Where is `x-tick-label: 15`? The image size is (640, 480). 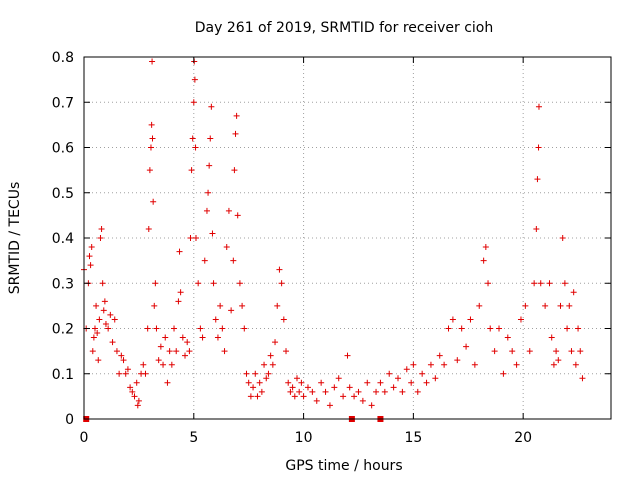 x-tick-label: 15 is located at coordinates (413, 438).